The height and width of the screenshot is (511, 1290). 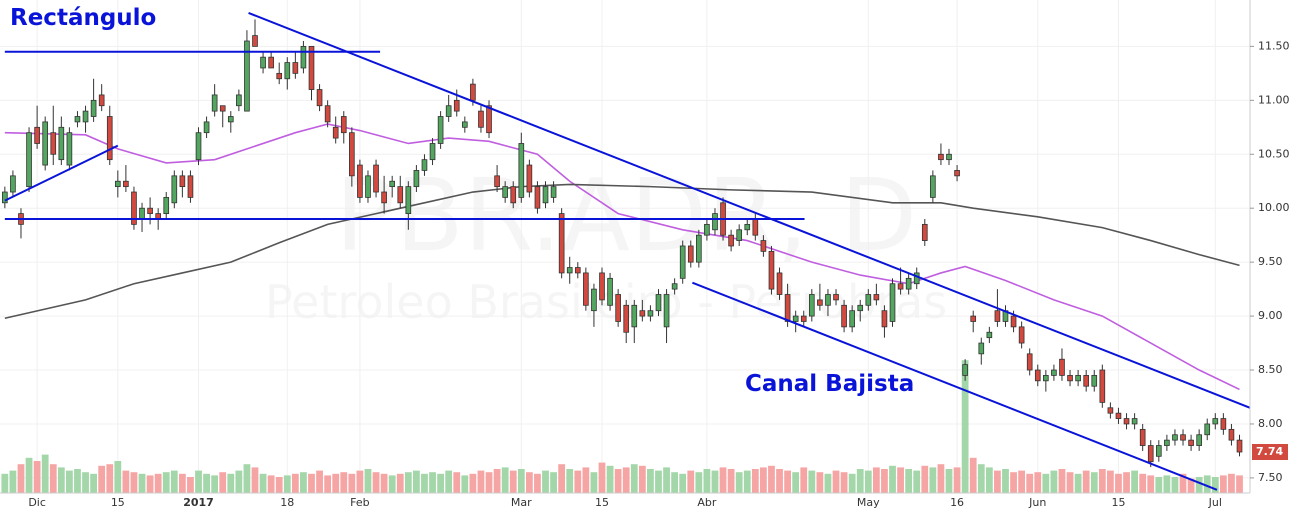 What do you see at coordinates (61, 173) in the screenshot?
I see `trend-line` at bounding box center [61, 173].